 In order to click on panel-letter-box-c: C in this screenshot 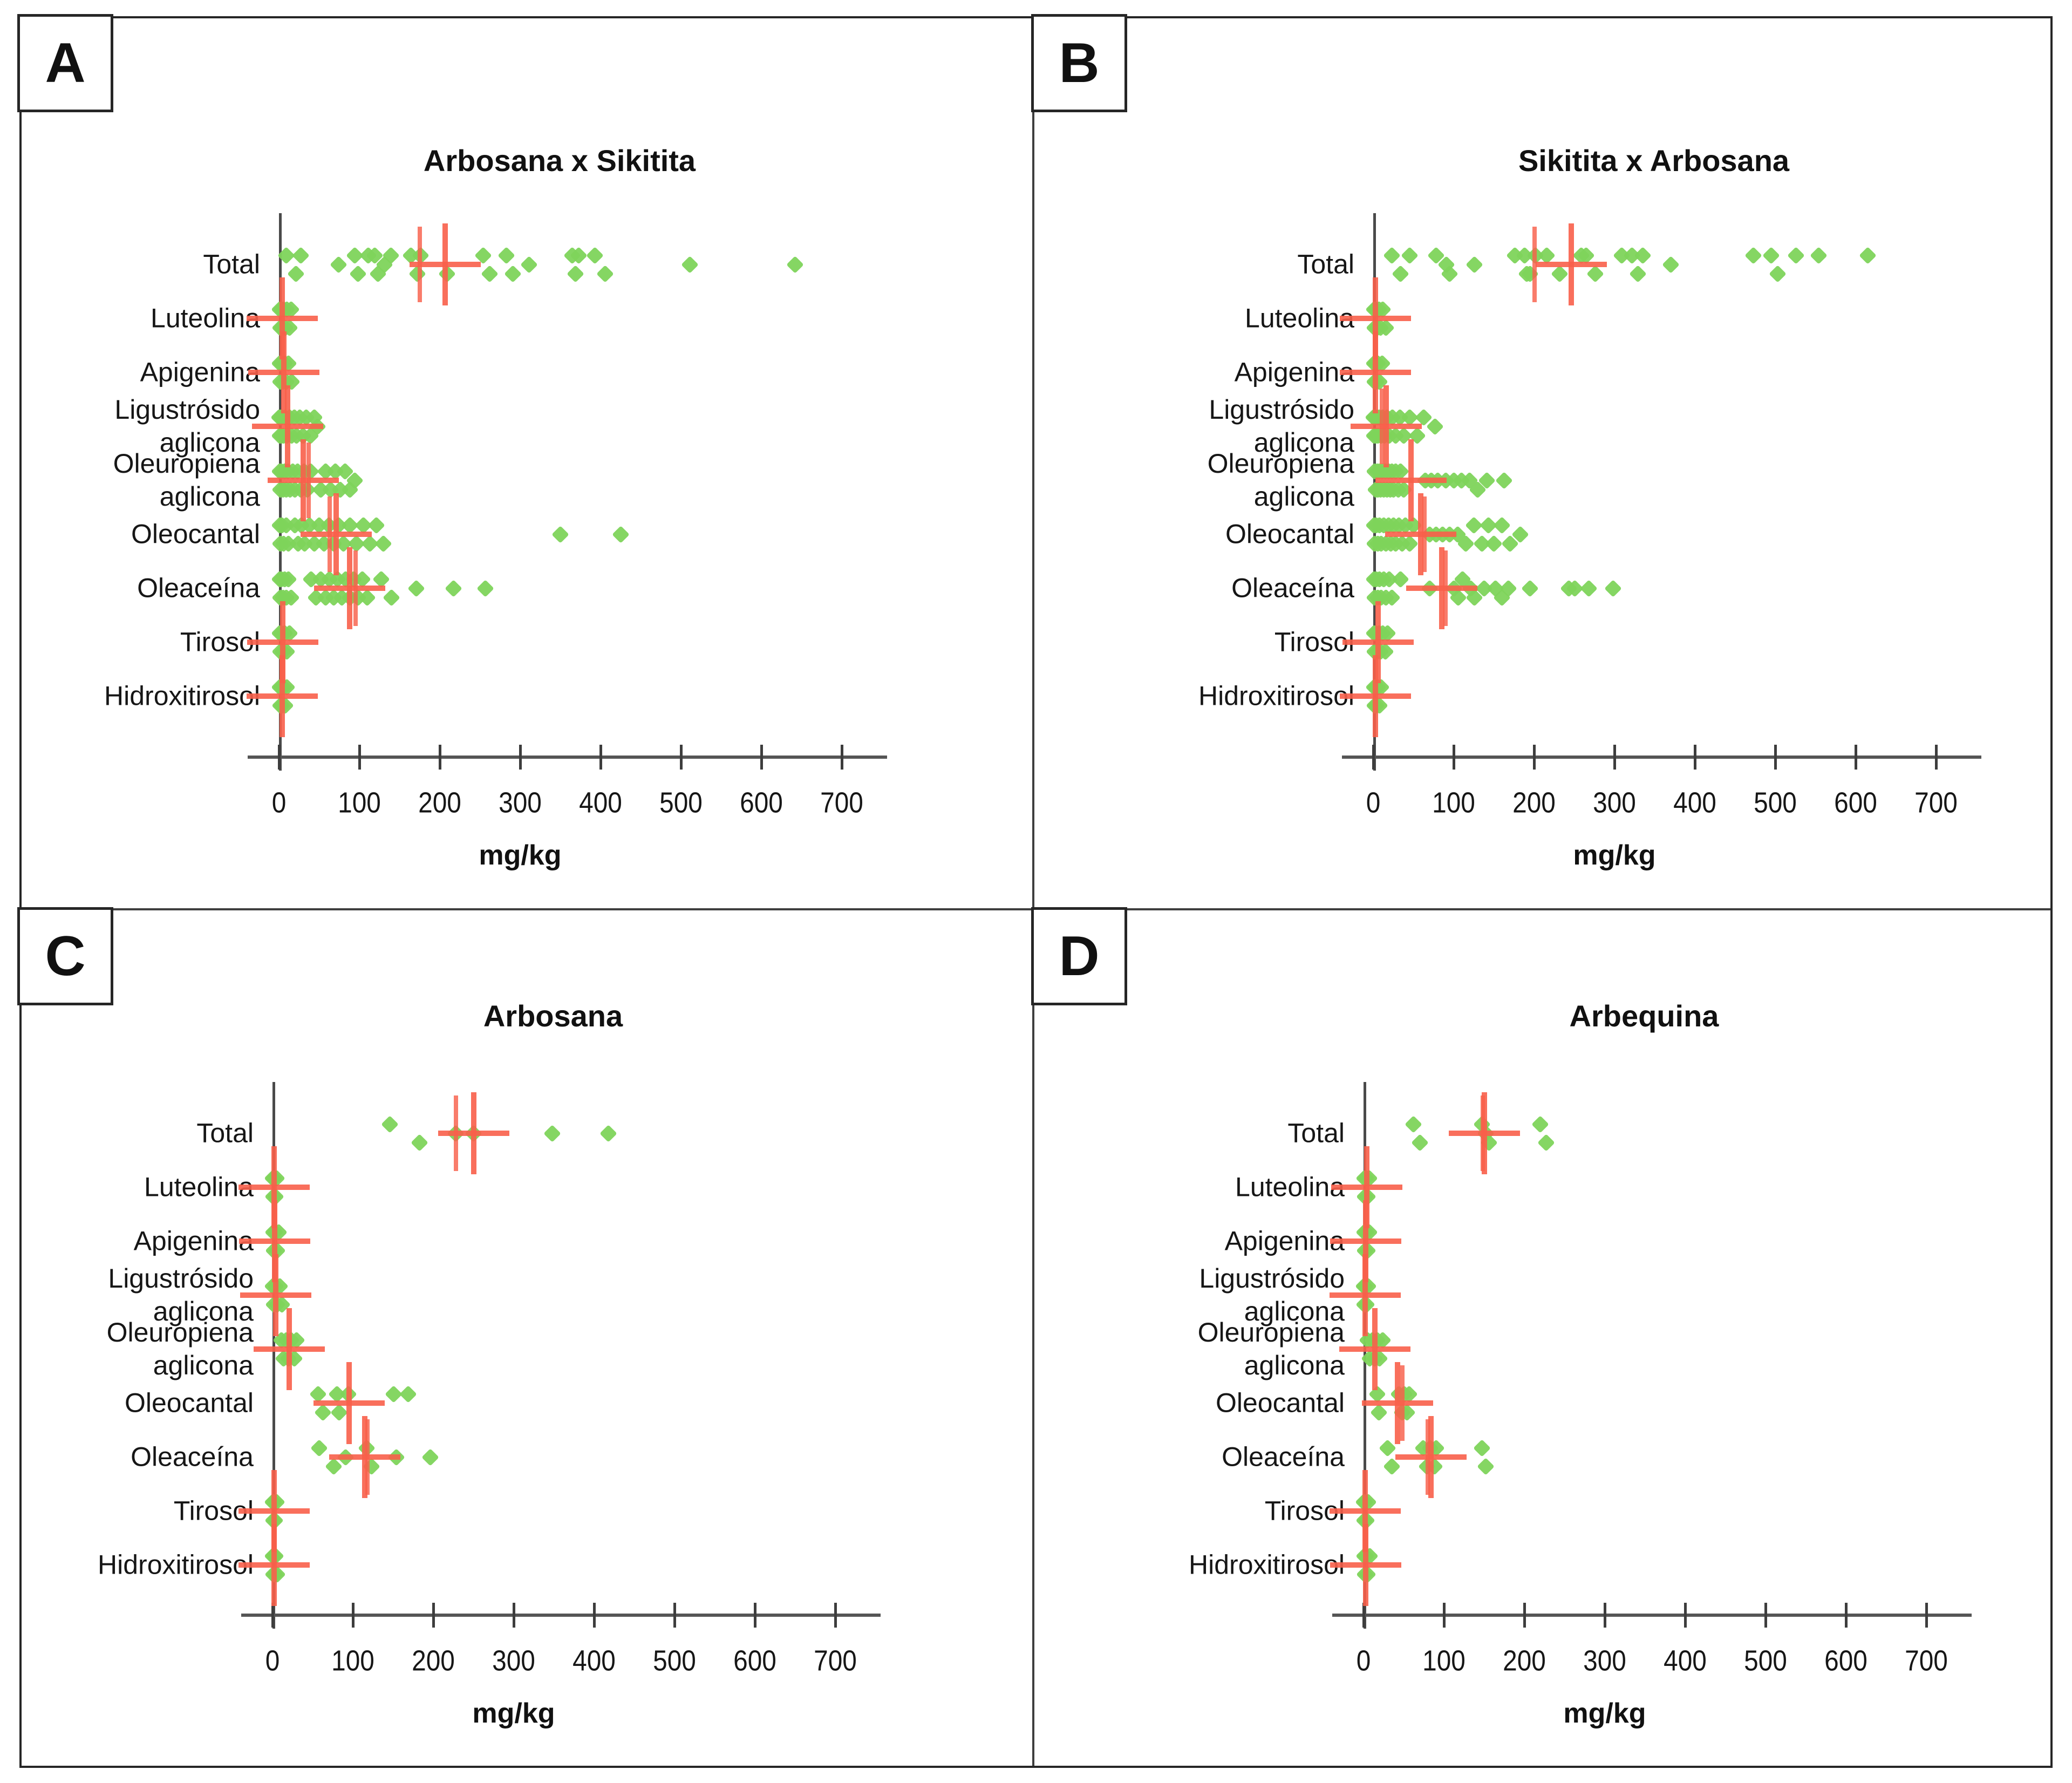, I will do `click(65, 956)`.